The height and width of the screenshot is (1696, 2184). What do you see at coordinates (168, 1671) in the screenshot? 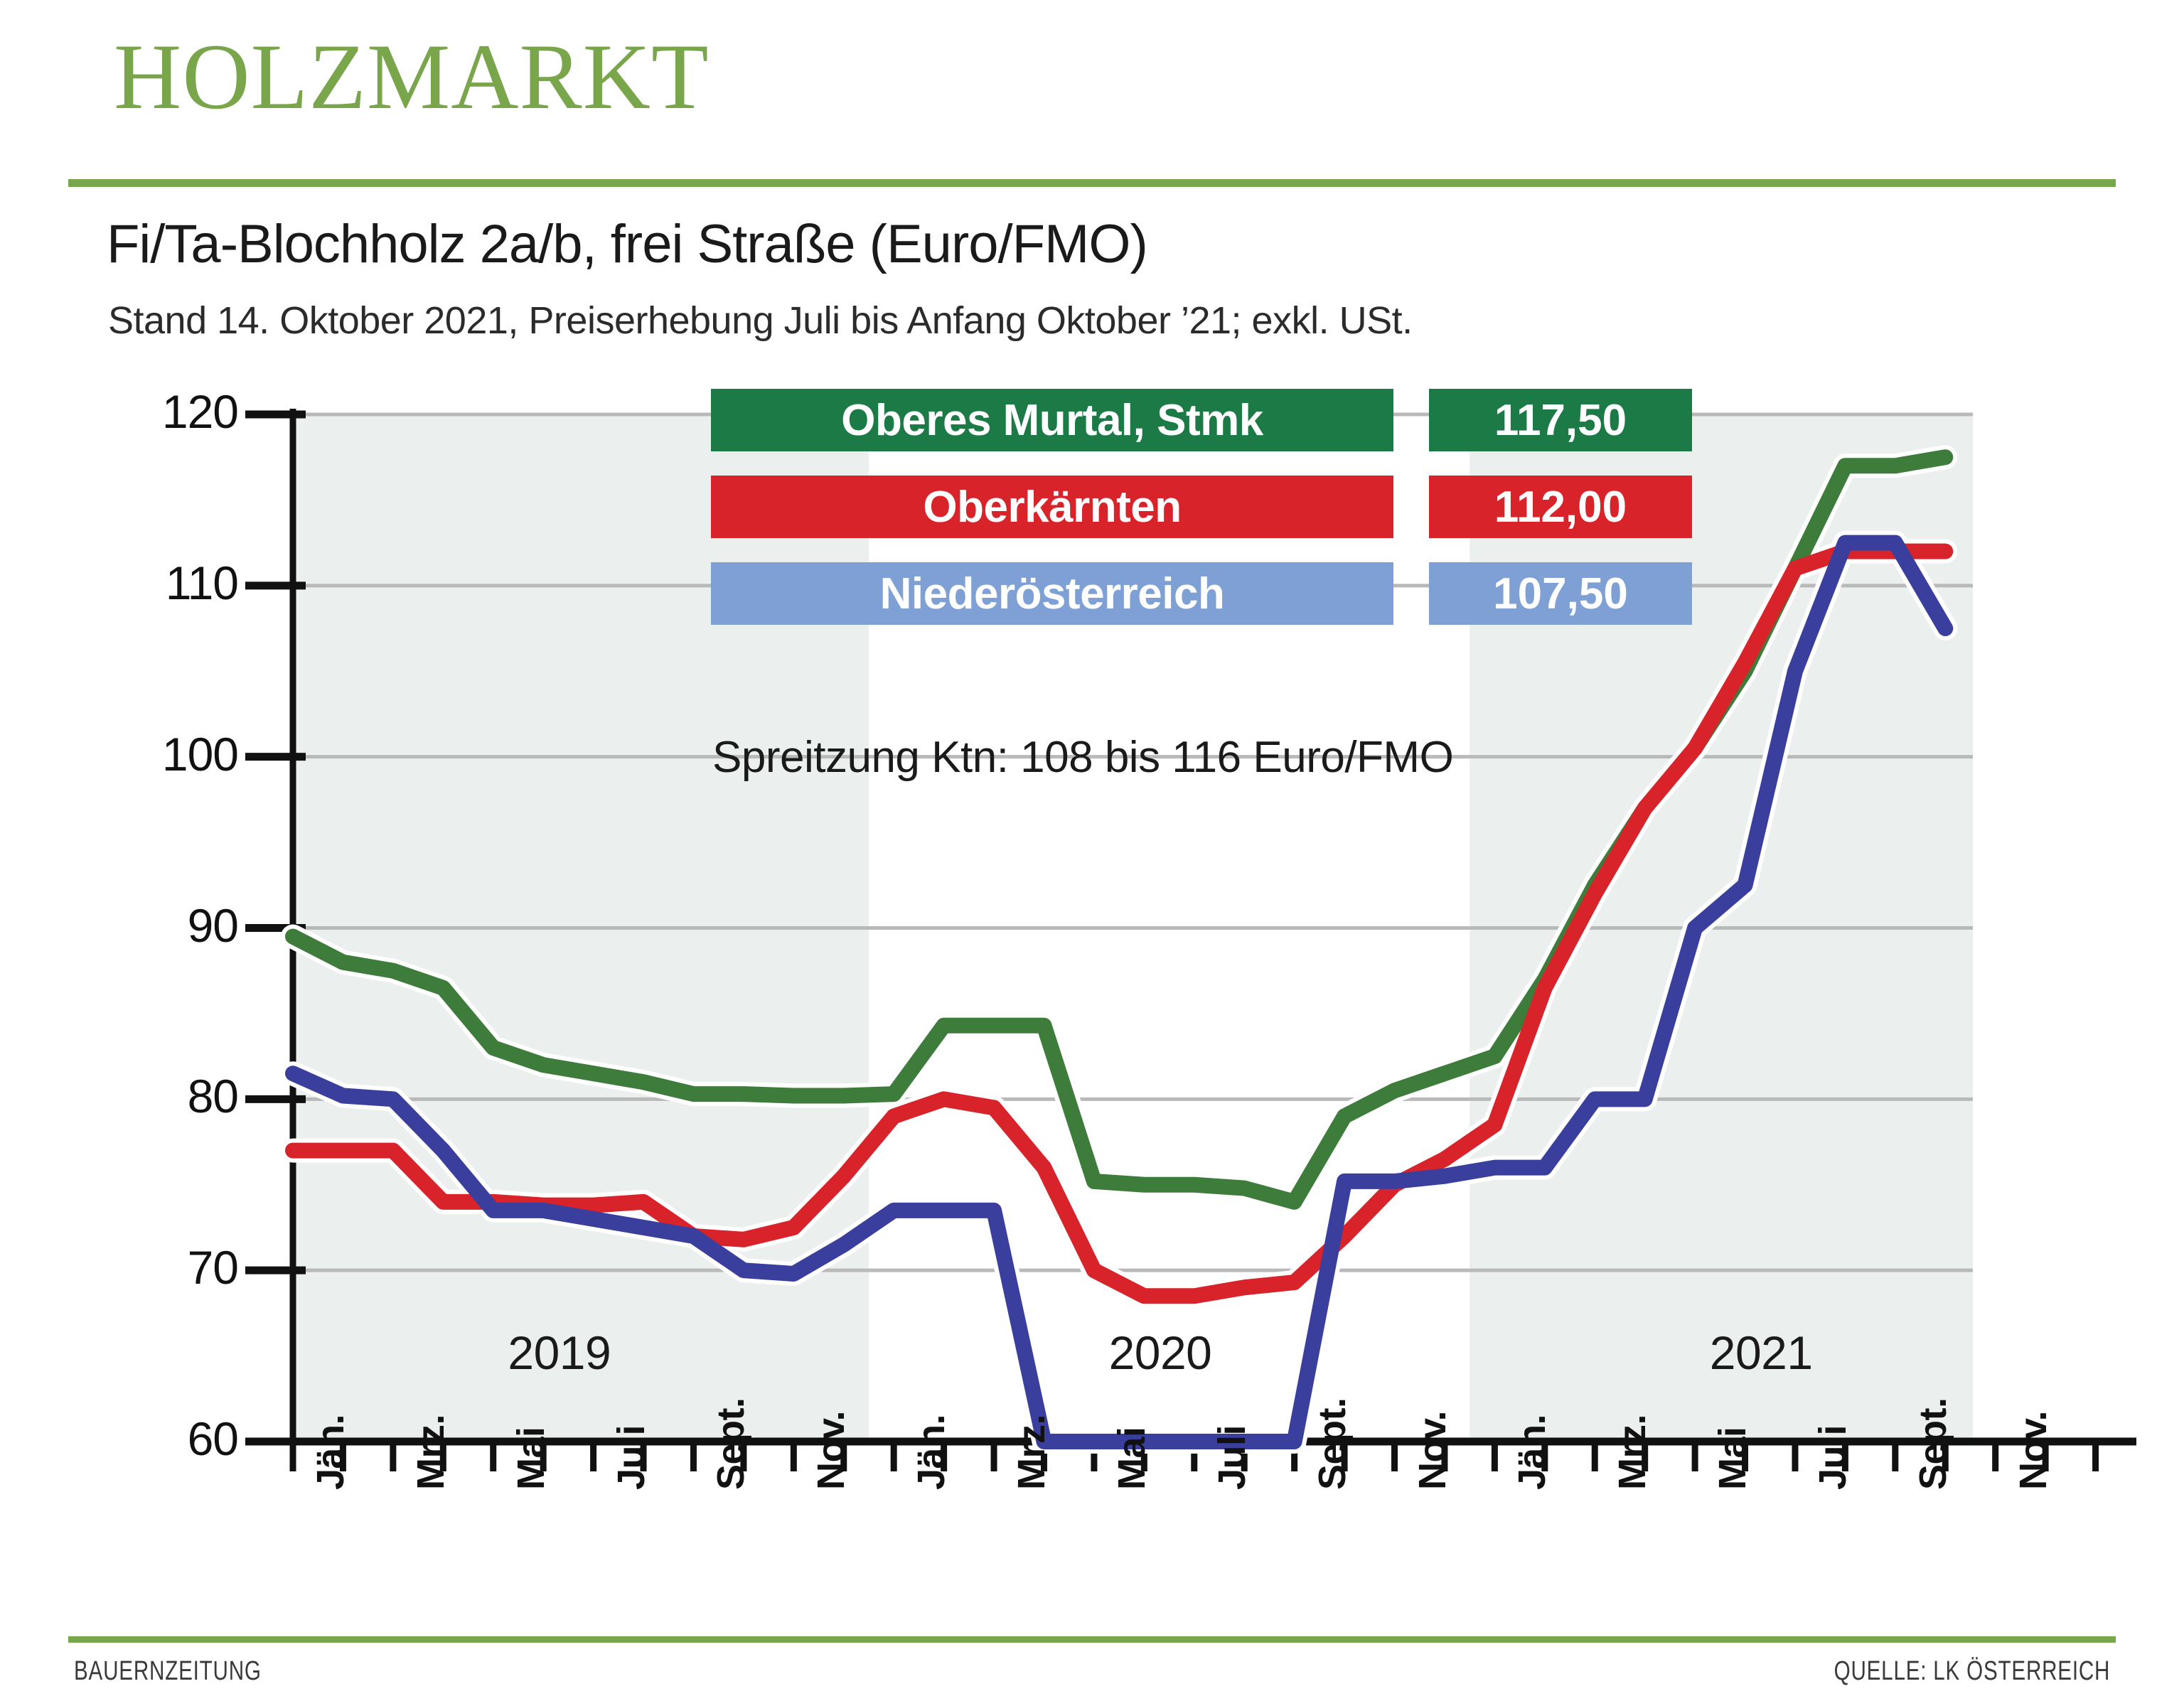
I see `footer-publisher: BAUERNZEITUNG` at bounding box center [168, 1671].